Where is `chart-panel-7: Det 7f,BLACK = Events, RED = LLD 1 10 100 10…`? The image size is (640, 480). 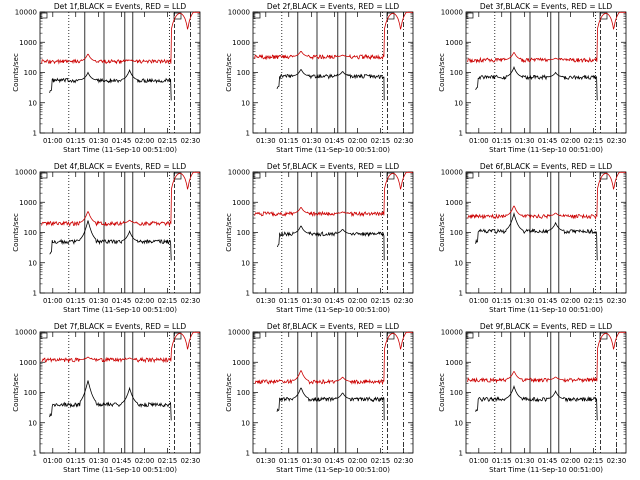 chart-panel-7: Det 7f,BLACK = Events, RED = LLD 1 10 100 10… is located at coordinates (106, 398).